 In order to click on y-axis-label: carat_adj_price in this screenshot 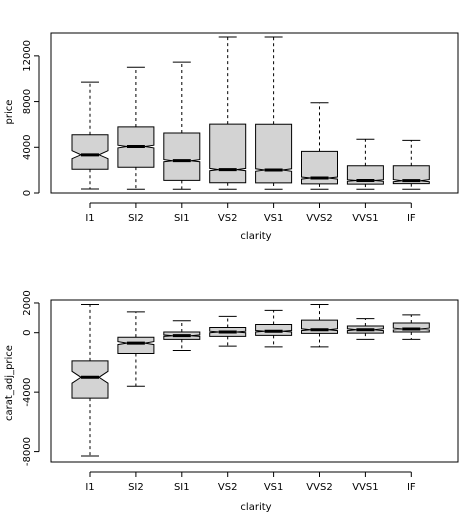, I will do `click(9, 383)`.